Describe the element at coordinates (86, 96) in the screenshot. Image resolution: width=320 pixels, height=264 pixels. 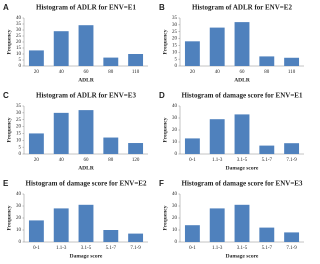
I see `chart-title: Histogram of ADLR for ENV=E3` at that location.